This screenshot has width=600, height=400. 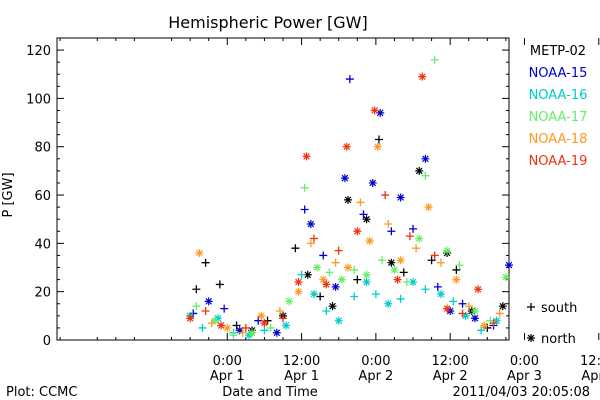 I want to click on legend-symbol-label: north, so click(x=558, y=339).